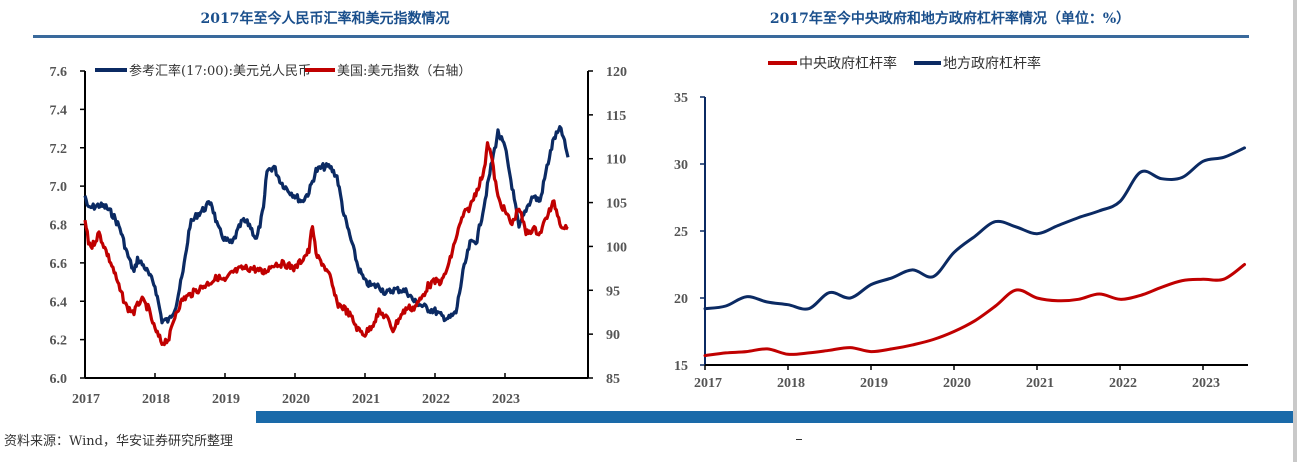 Image resolution: width=1297 pixels, height=462 pixels. Describe the element at coordinates (957, 383) in the screenshot. I see `right-chart-x-tick-label: 2020` at that location.